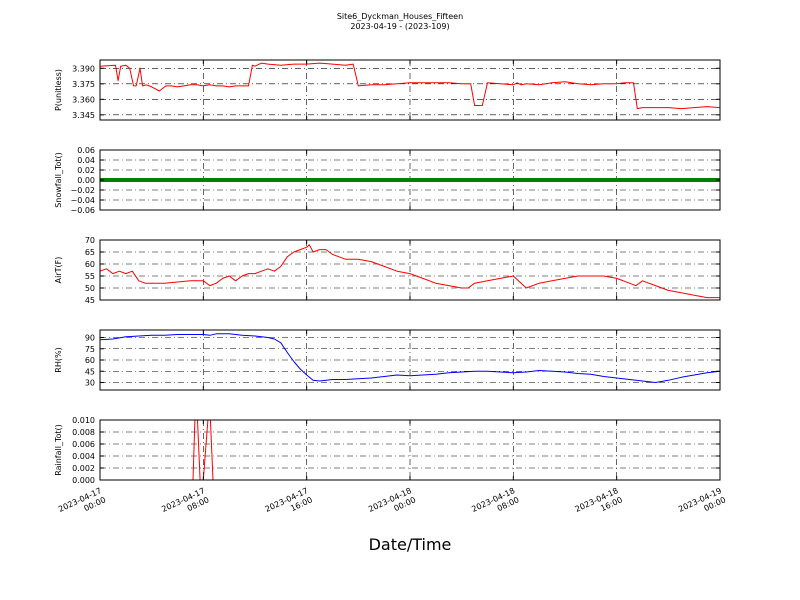  Describe the element at coordinates (90, 349) in the screenshot. I see `y-tick-label: 75` at that location.